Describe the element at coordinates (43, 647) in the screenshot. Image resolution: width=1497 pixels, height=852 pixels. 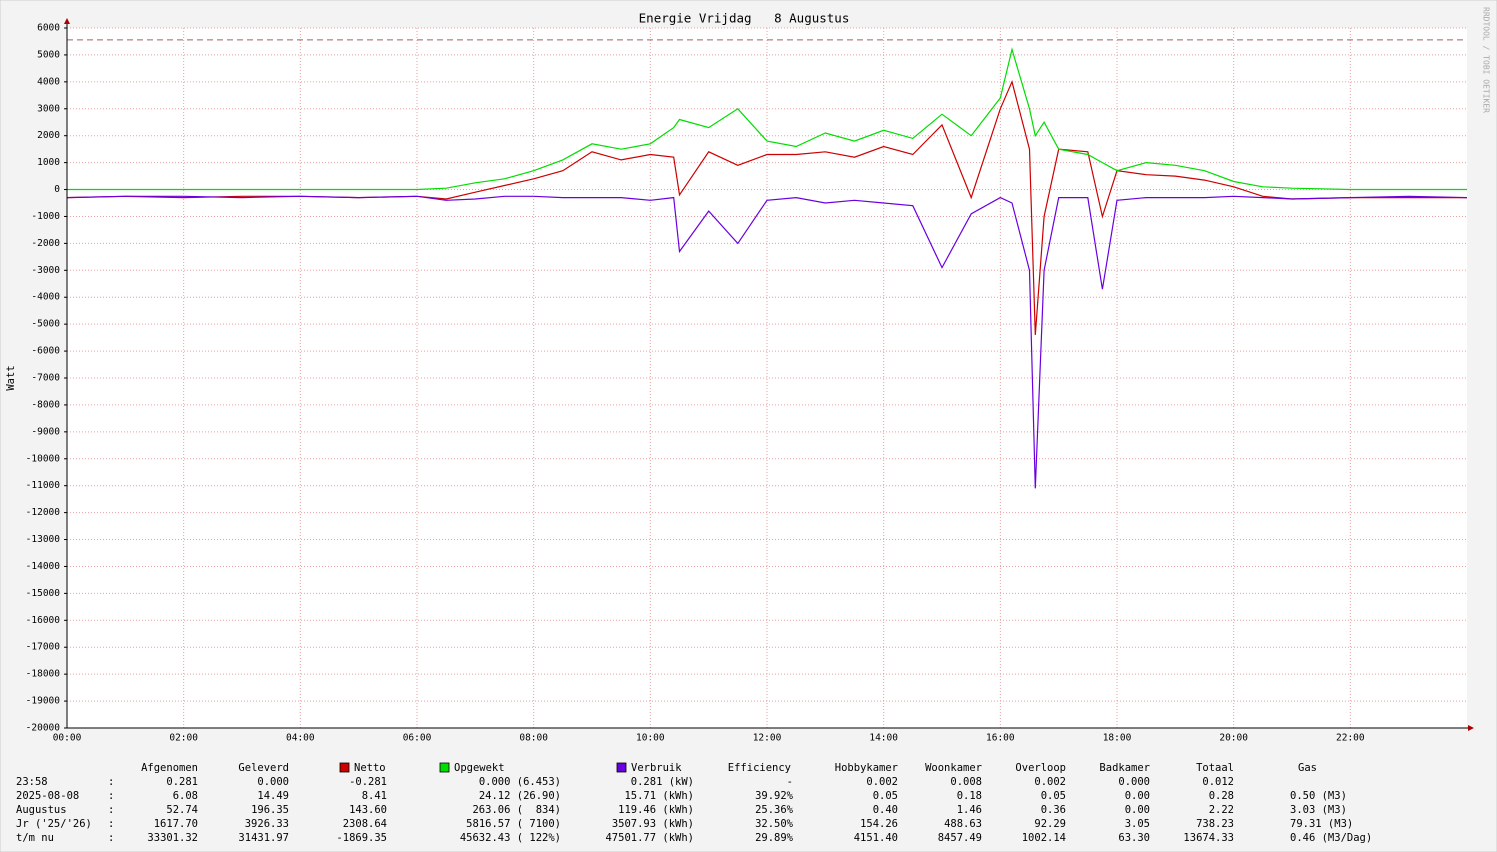
I see `y-tick-label: -17000` at that location.